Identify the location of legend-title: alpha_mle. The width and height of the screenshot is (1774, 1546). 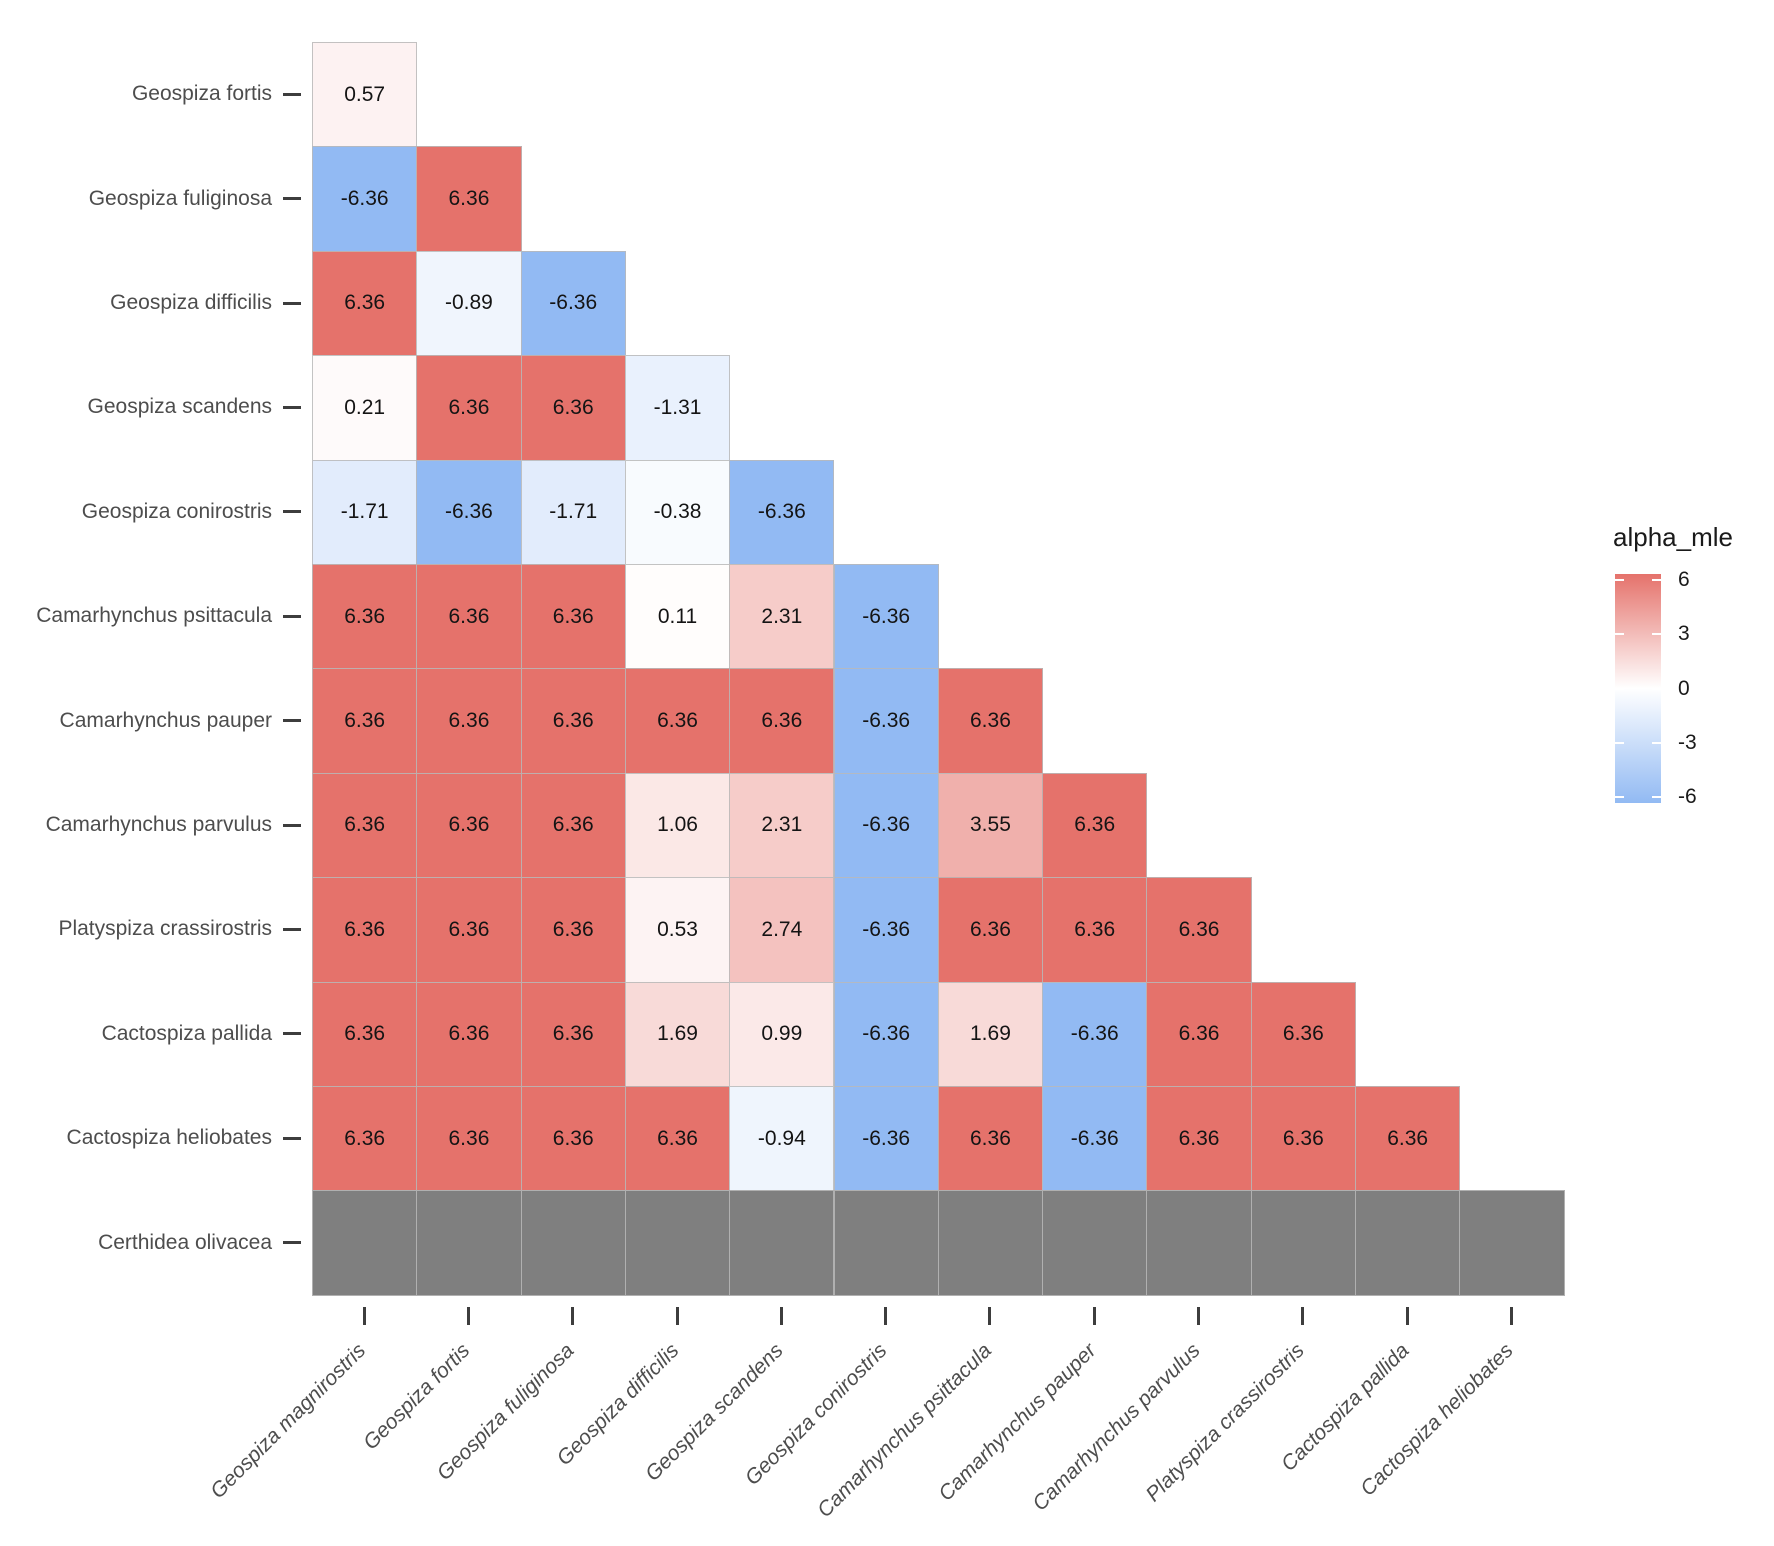
(1673, 537).